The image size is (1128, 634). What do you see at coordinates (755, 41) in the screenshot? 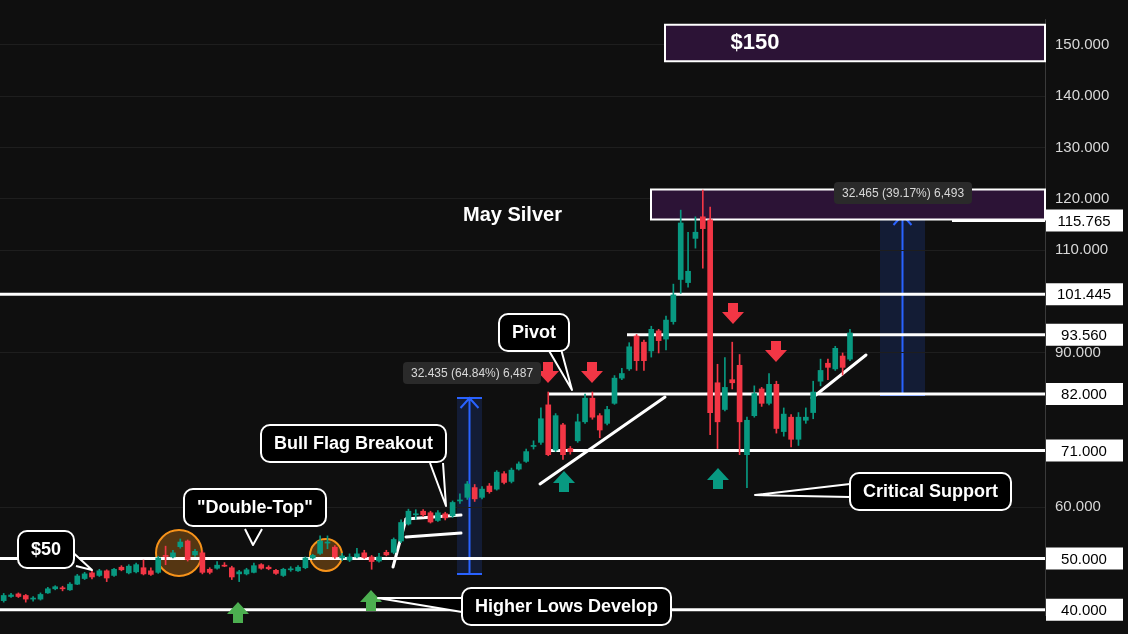
I see `band-label: $150` at bounding box center [755, 41].